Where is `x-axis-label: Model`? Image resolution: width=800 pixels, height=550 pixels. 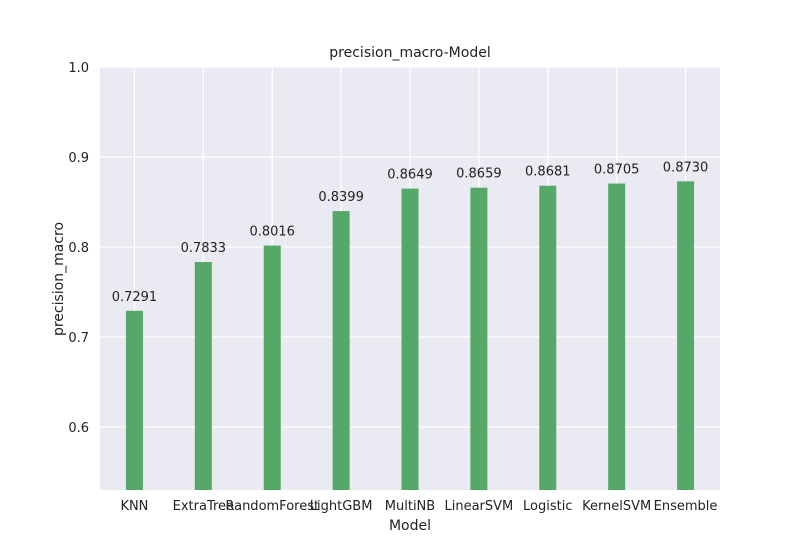
x-axis-label: Model is located at coordinates (410, 526).